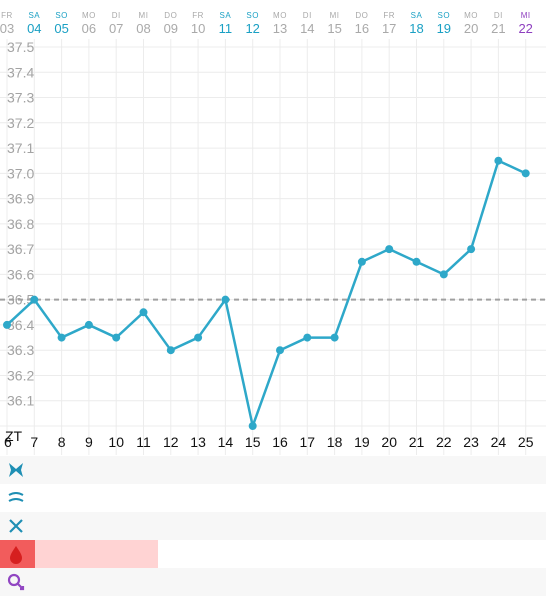 The width and height of the screenshot is (546, 600). I want to click on y-tick-label: 37.3, so click(20, 98).